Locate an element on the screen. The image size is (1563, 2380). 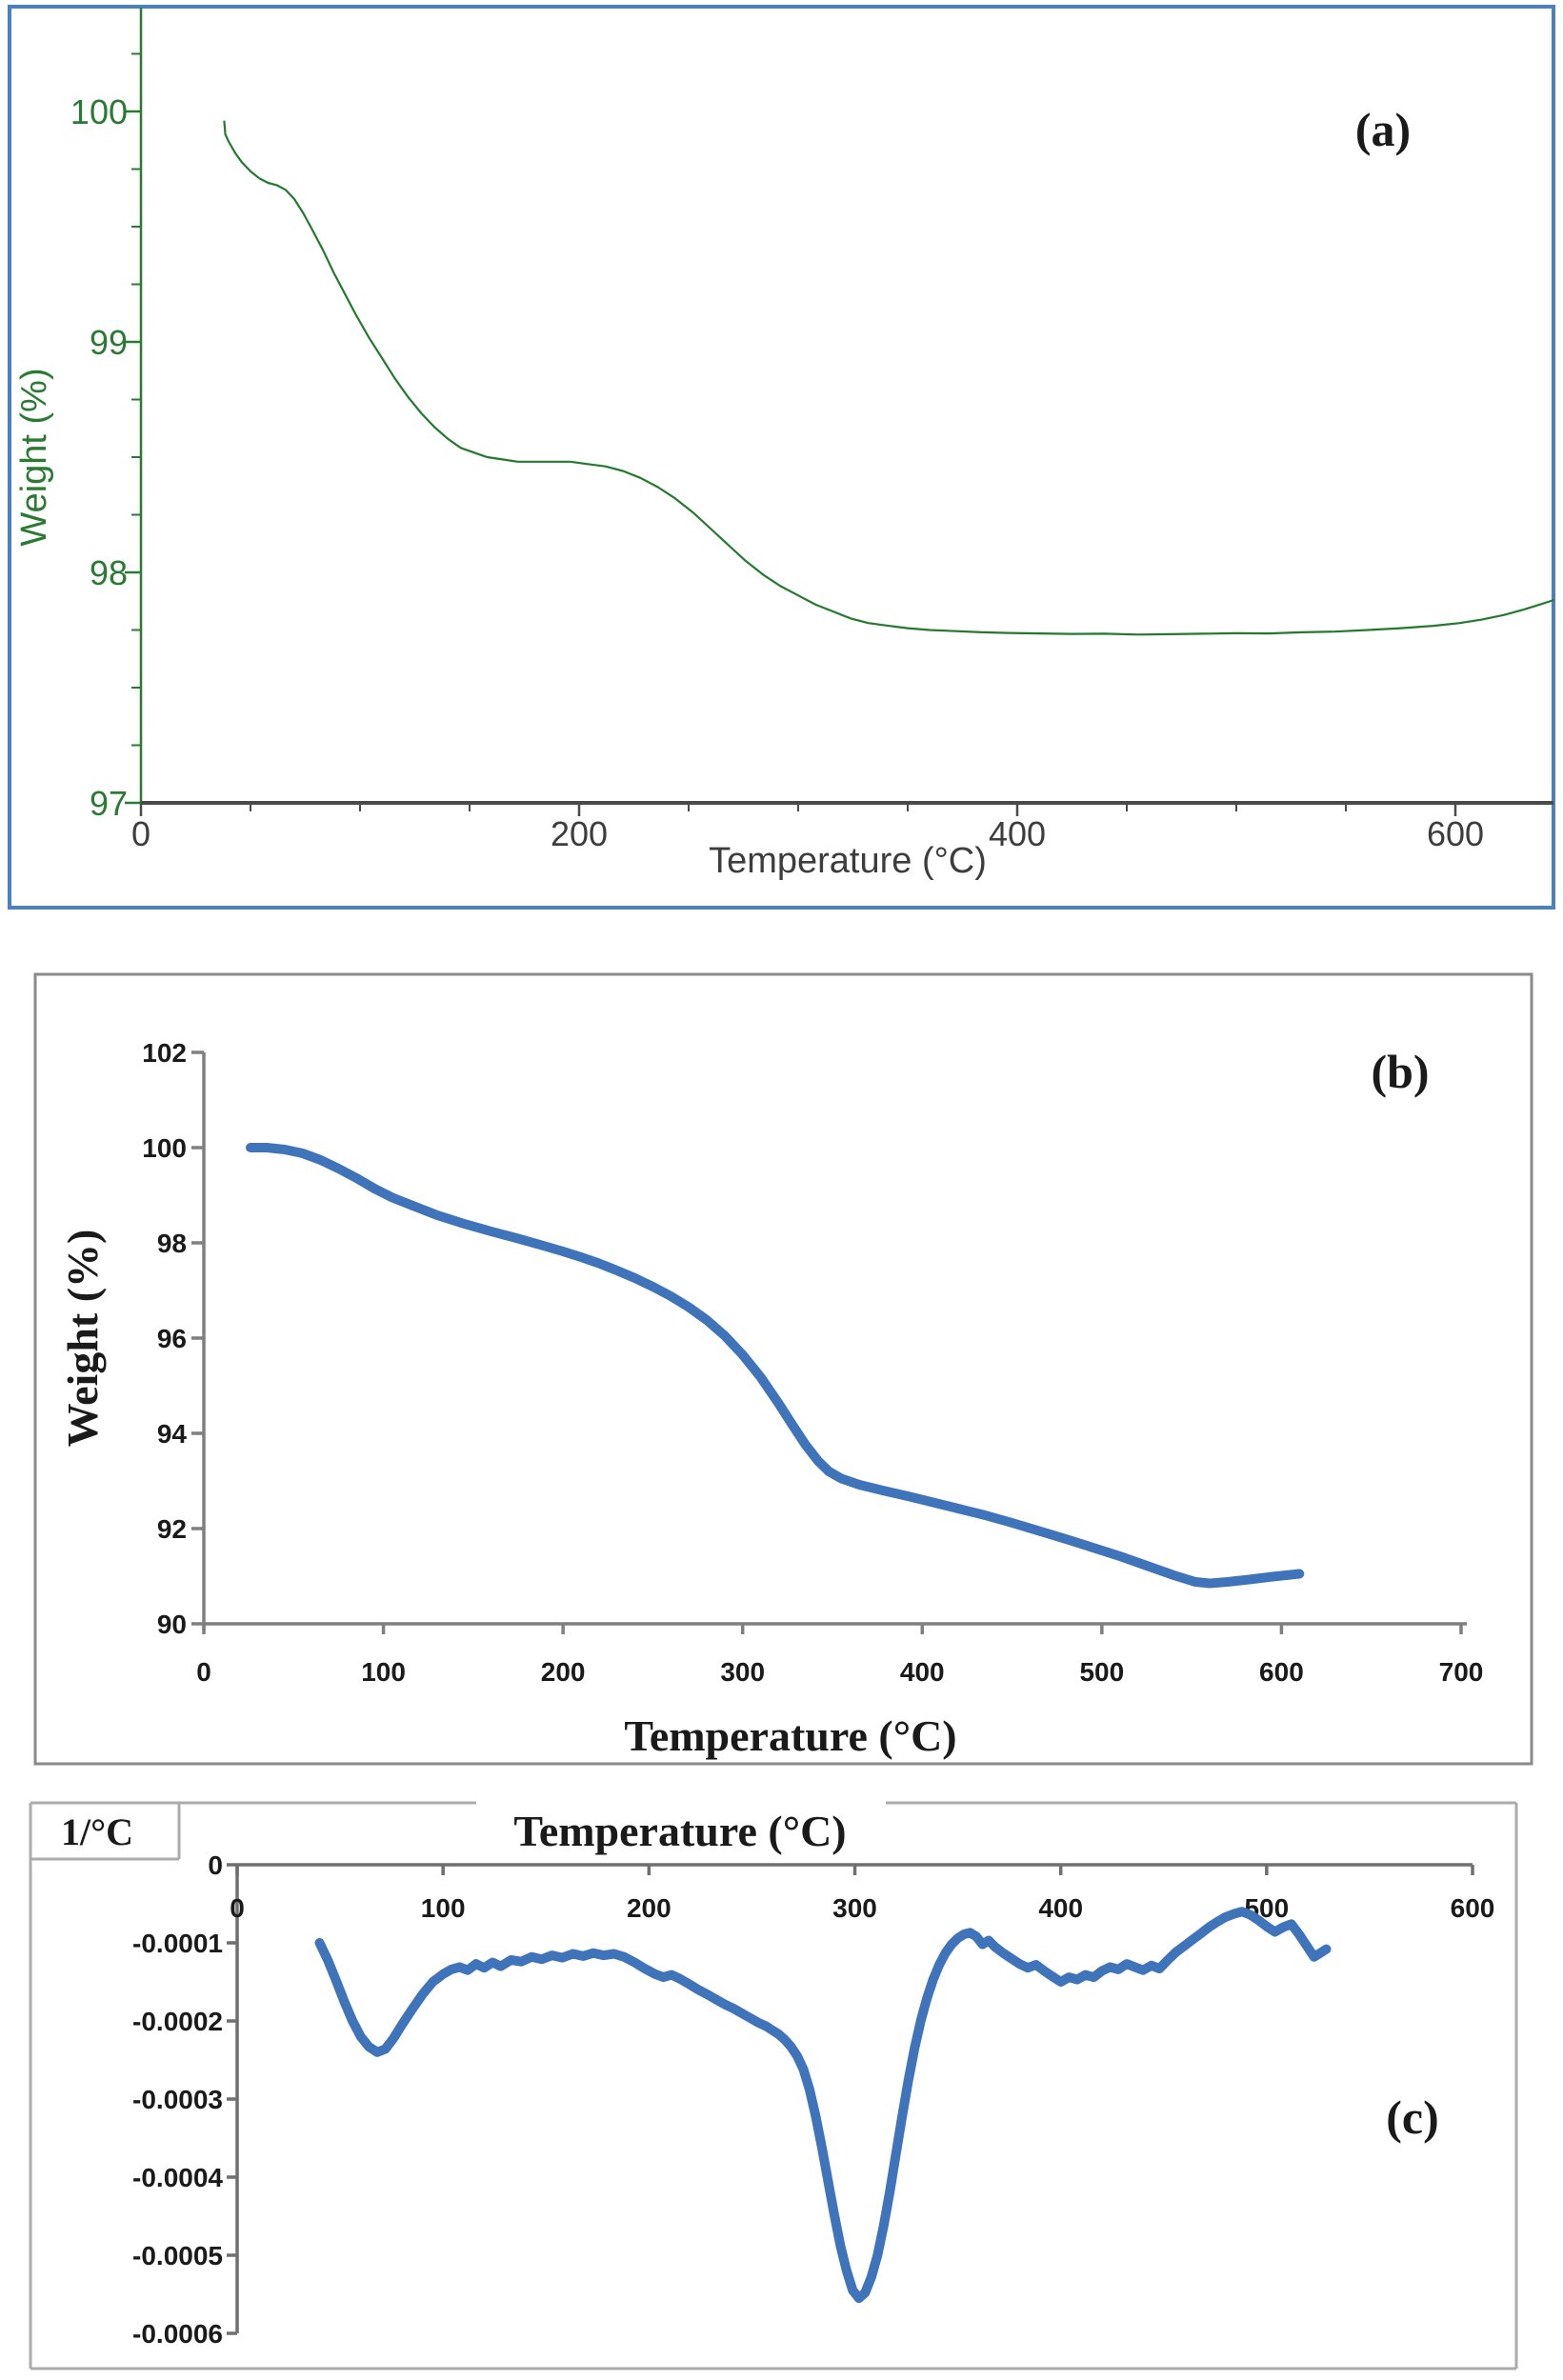
x-tick-label: 500 is located at coordinates (1101, 1672).